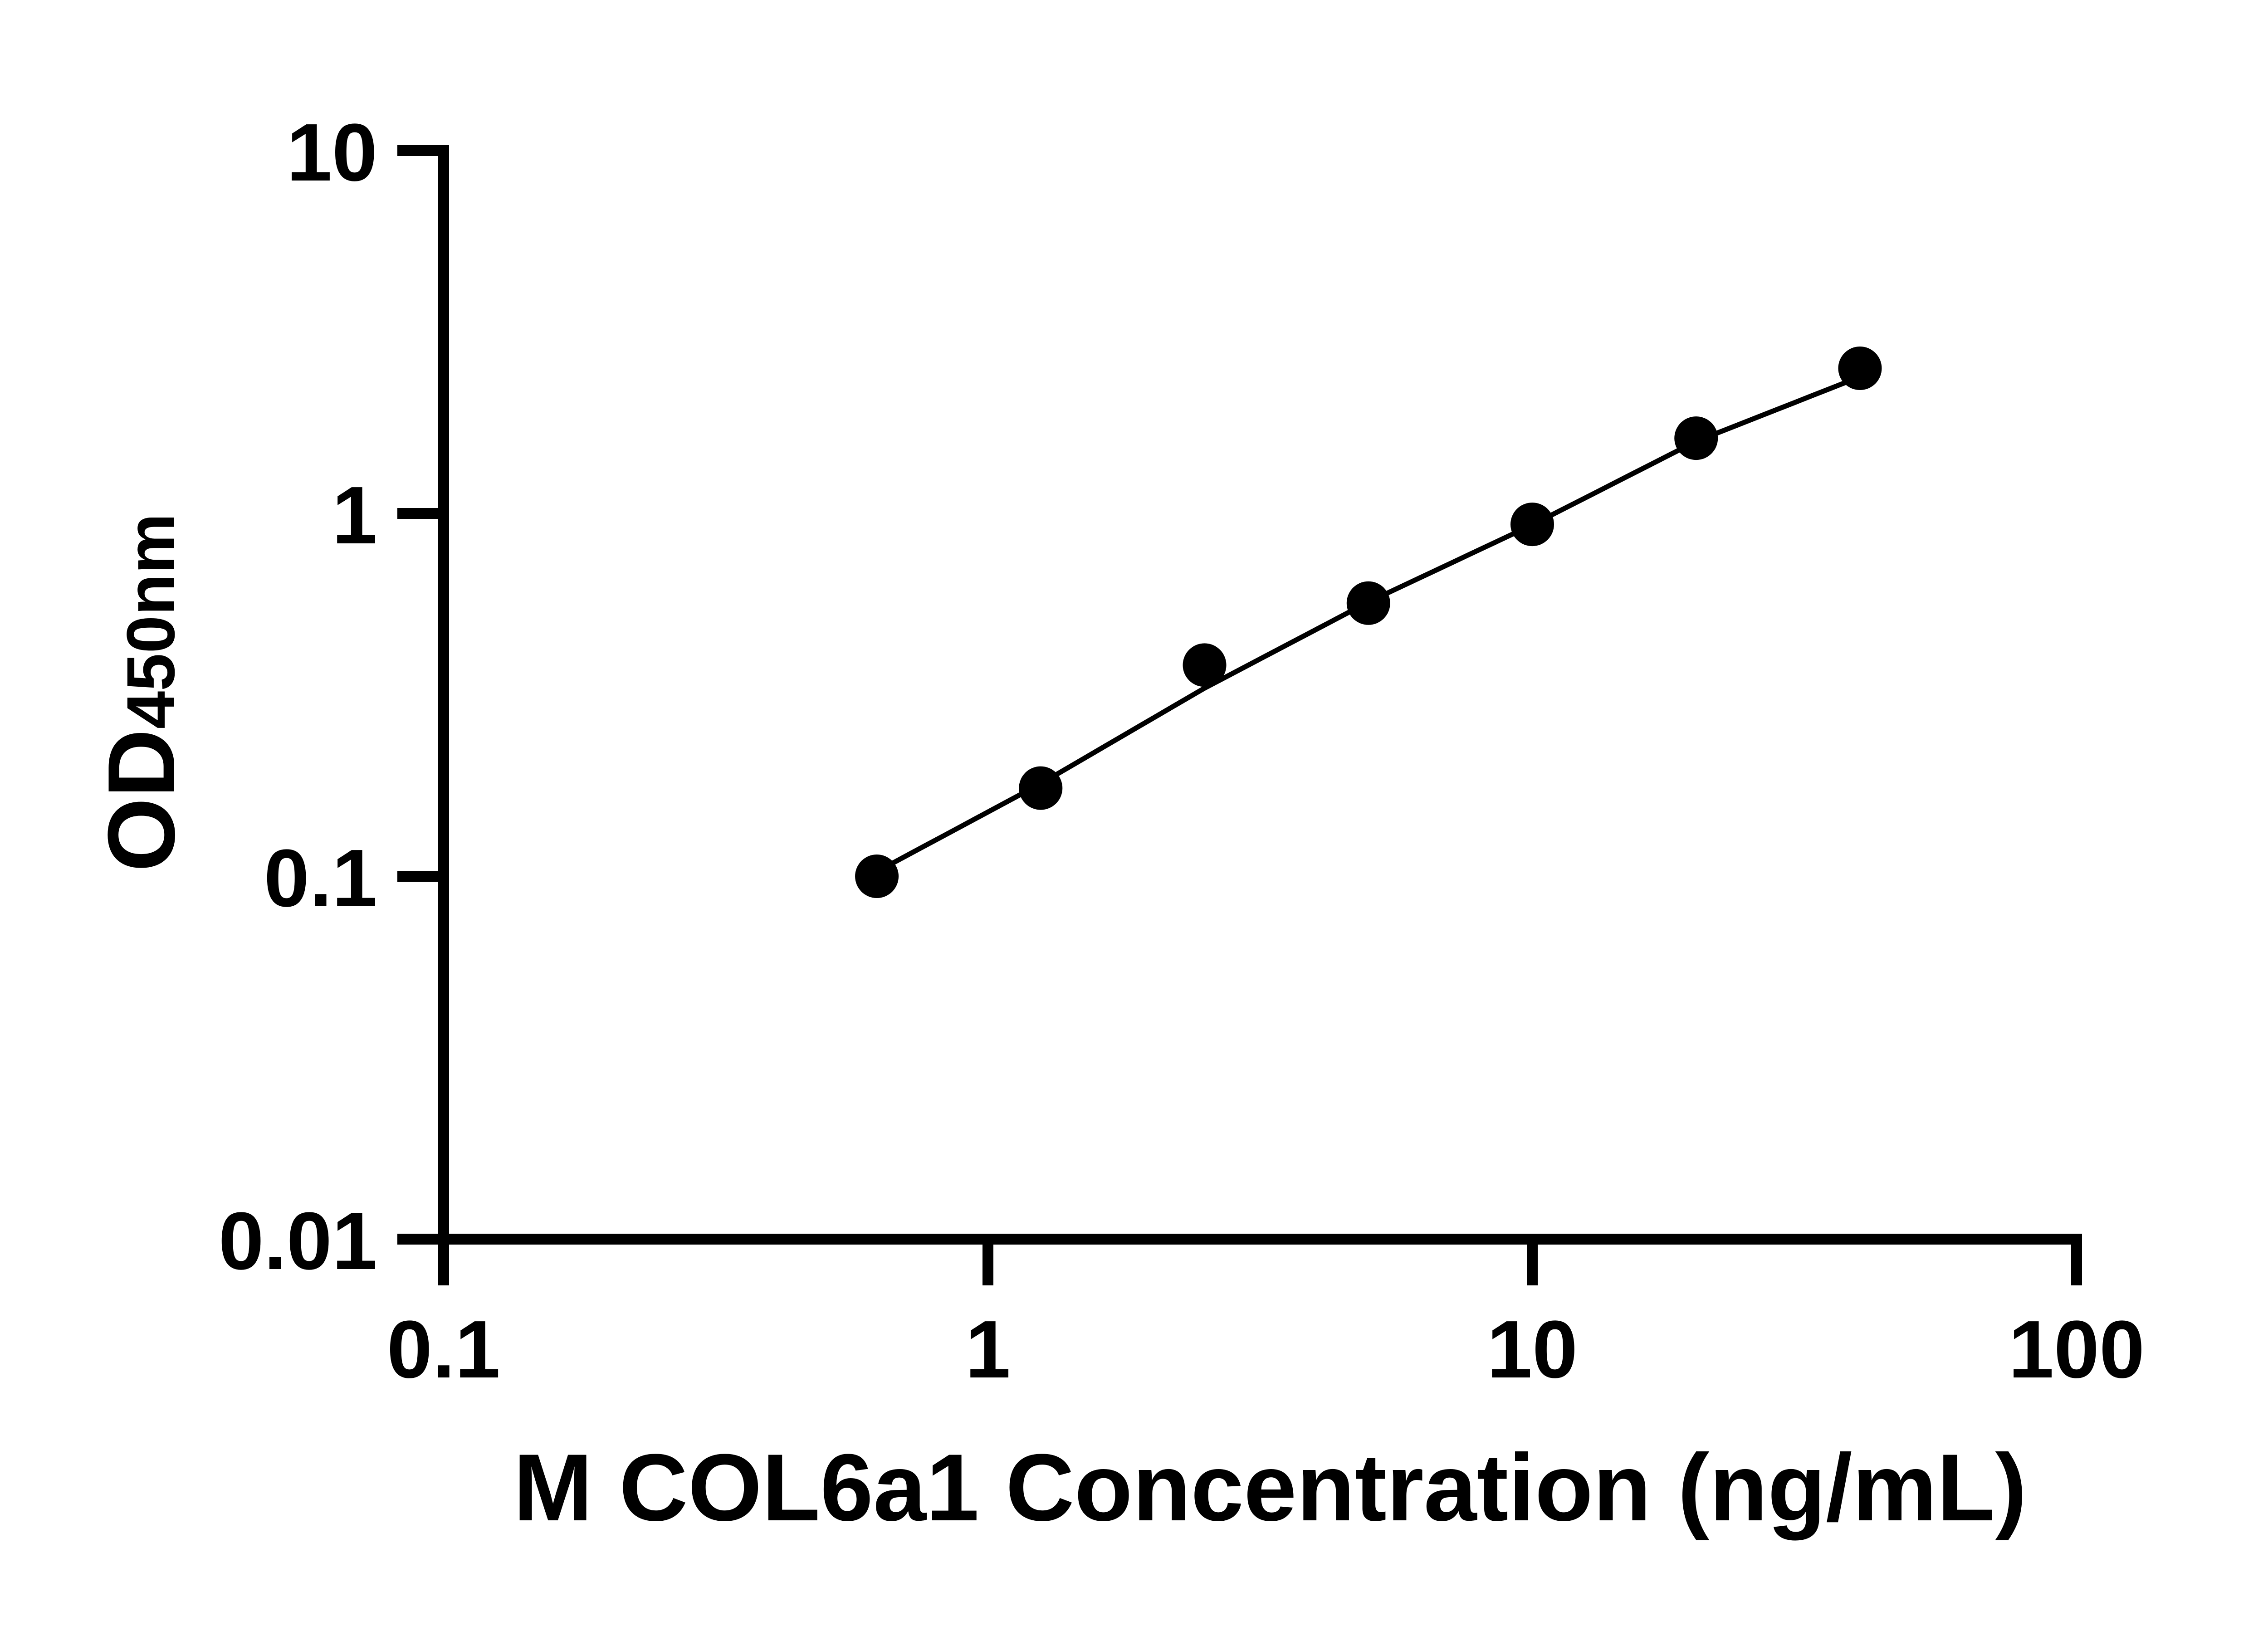 This screenshot has width=2268, height=1631. What do you see at coordinates (332, 153) in the screenshot?
I see `y-tick-label: 10` at bounding box center [332, 153].